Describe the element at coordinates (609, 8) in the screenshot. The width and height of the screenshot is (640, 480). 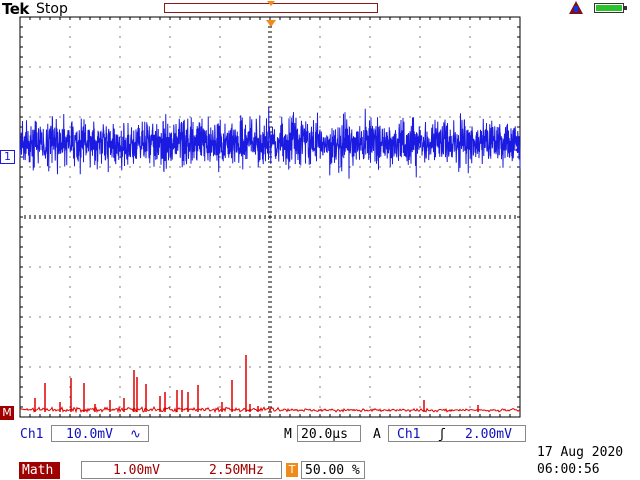
I see `battery-full-icon` at that location.